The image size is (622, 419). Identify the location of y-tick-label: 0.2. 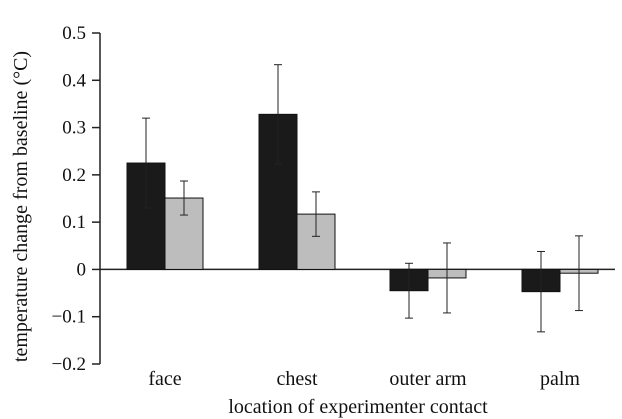
(74, 175).